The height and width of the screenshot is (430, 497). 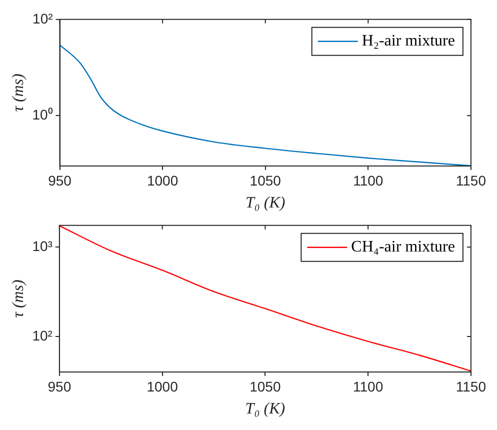 What do you see at coordinates (42, 114) in the screenshot?
I see `y-tick-label: 10⁰` at bounding box center [42, 114].